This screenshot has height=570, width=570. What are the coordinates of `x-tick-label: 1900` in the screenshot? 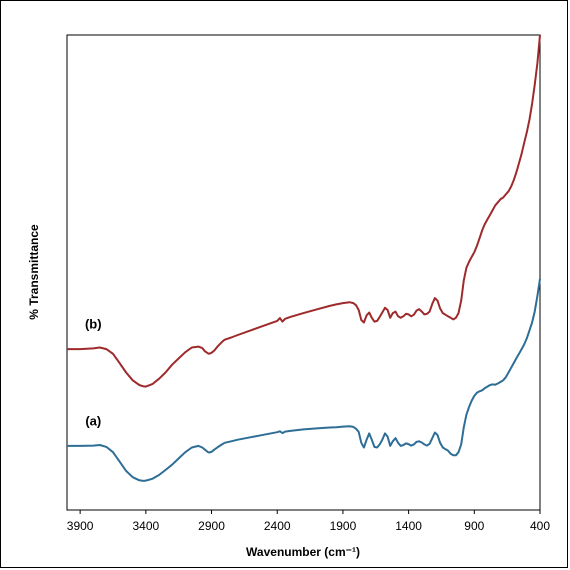 It's located at (343, 526).